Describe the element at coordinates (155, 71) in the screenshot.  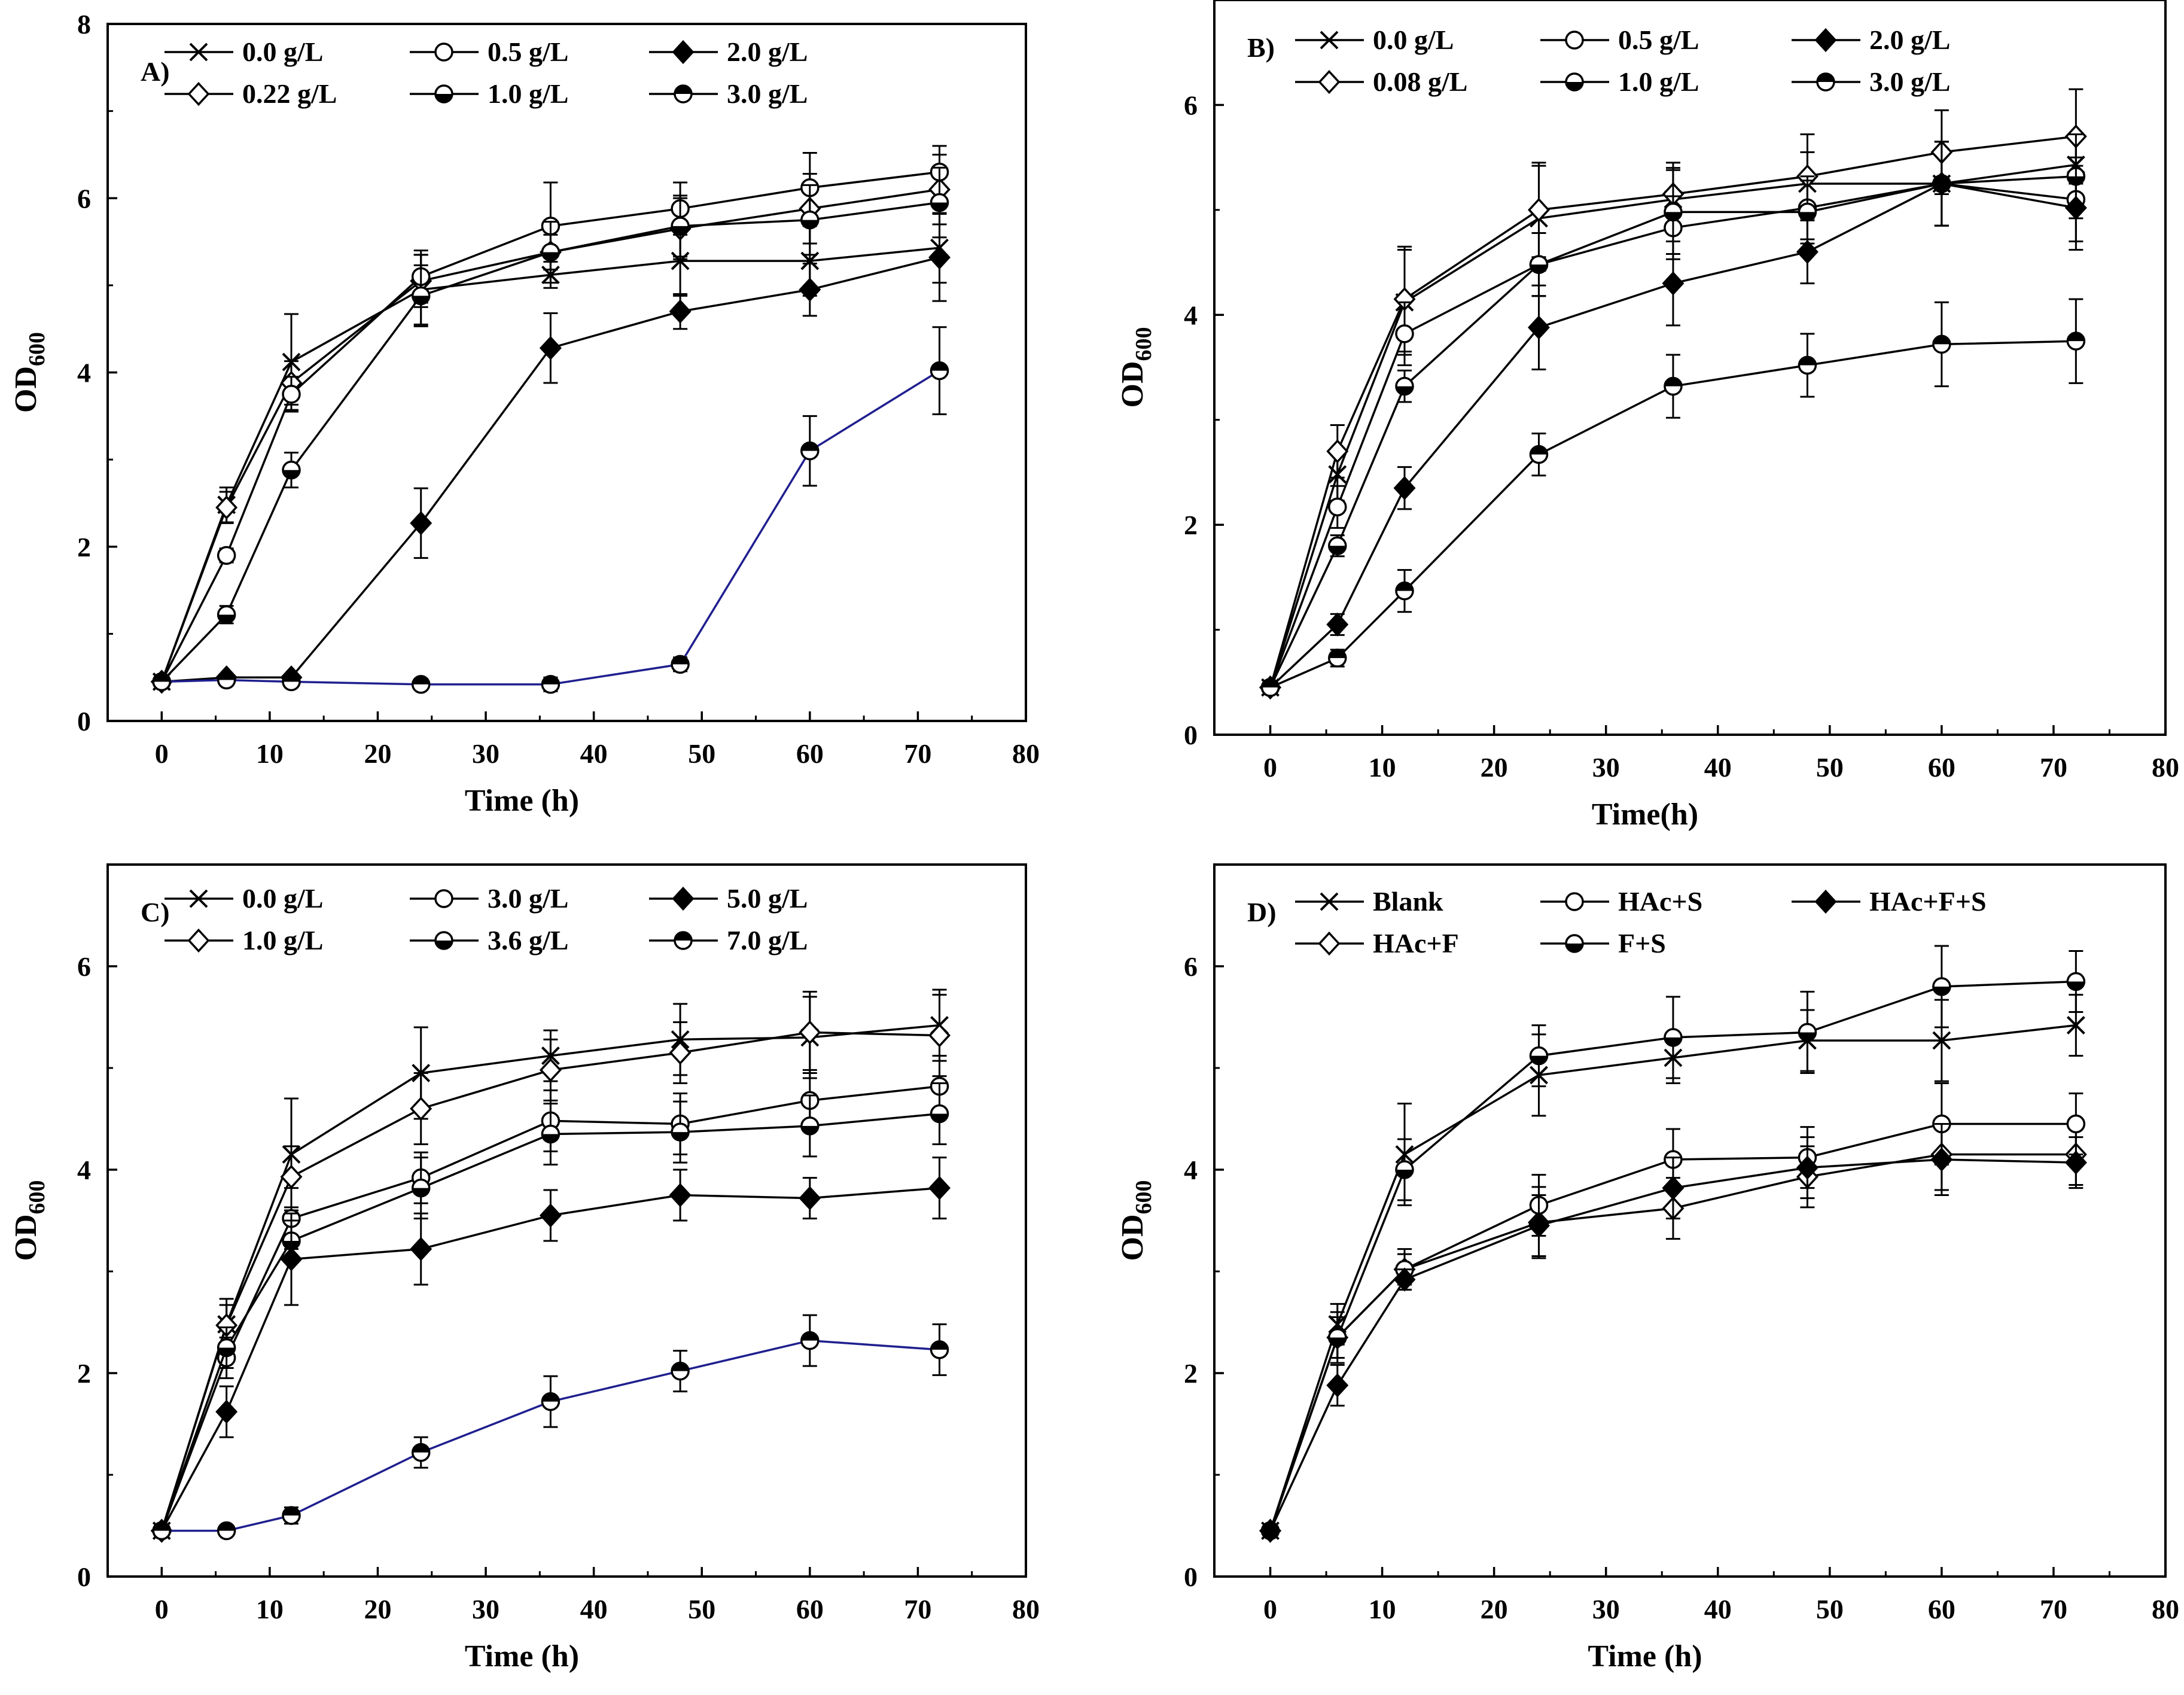
I see `panel-label: A)` at that location.